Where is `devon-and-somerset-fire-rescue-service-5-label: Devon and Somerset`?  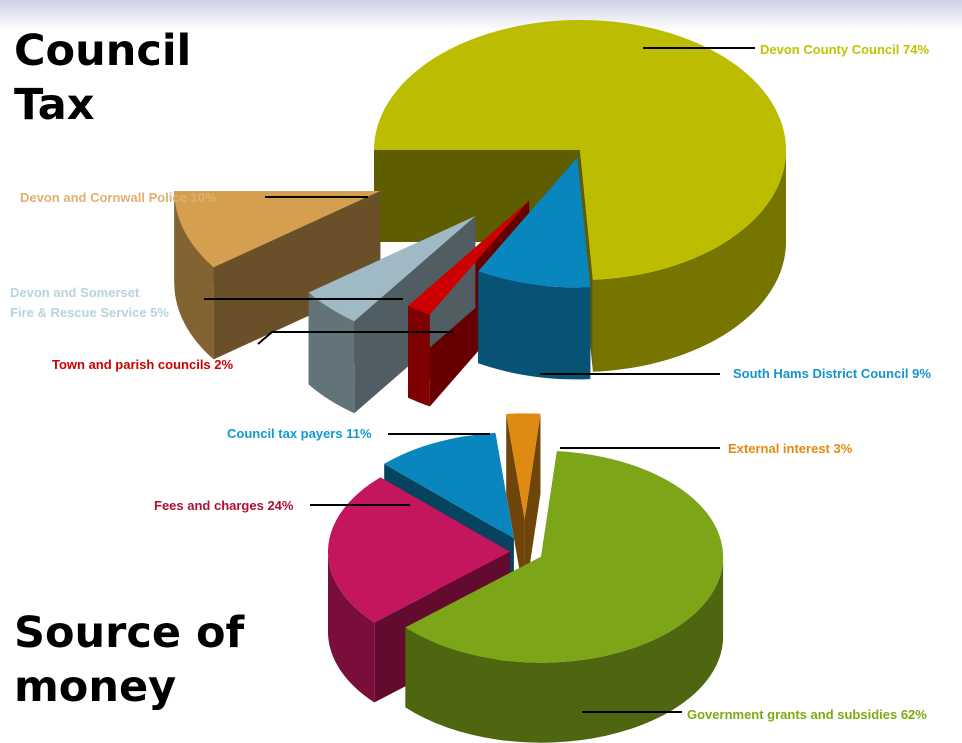 devon-and-somerset-fire-rescue-service-5-label: Devon and Somerset is located at coordinates (75, 292).